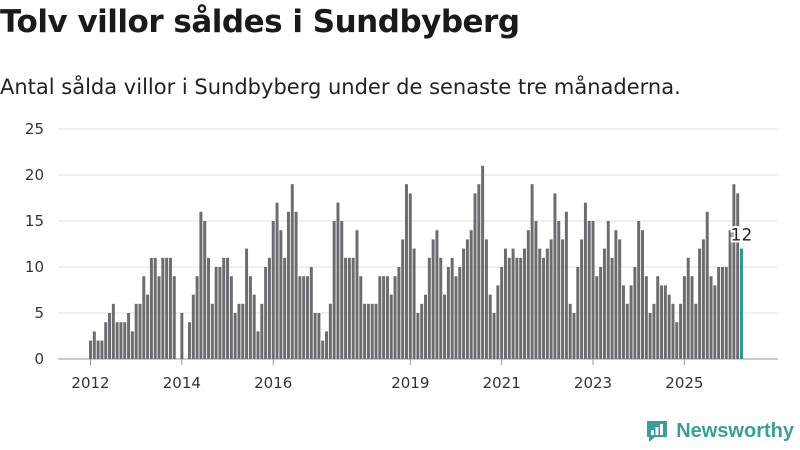  I want to click on brand-name: Newsworthy, so click(735, 430).